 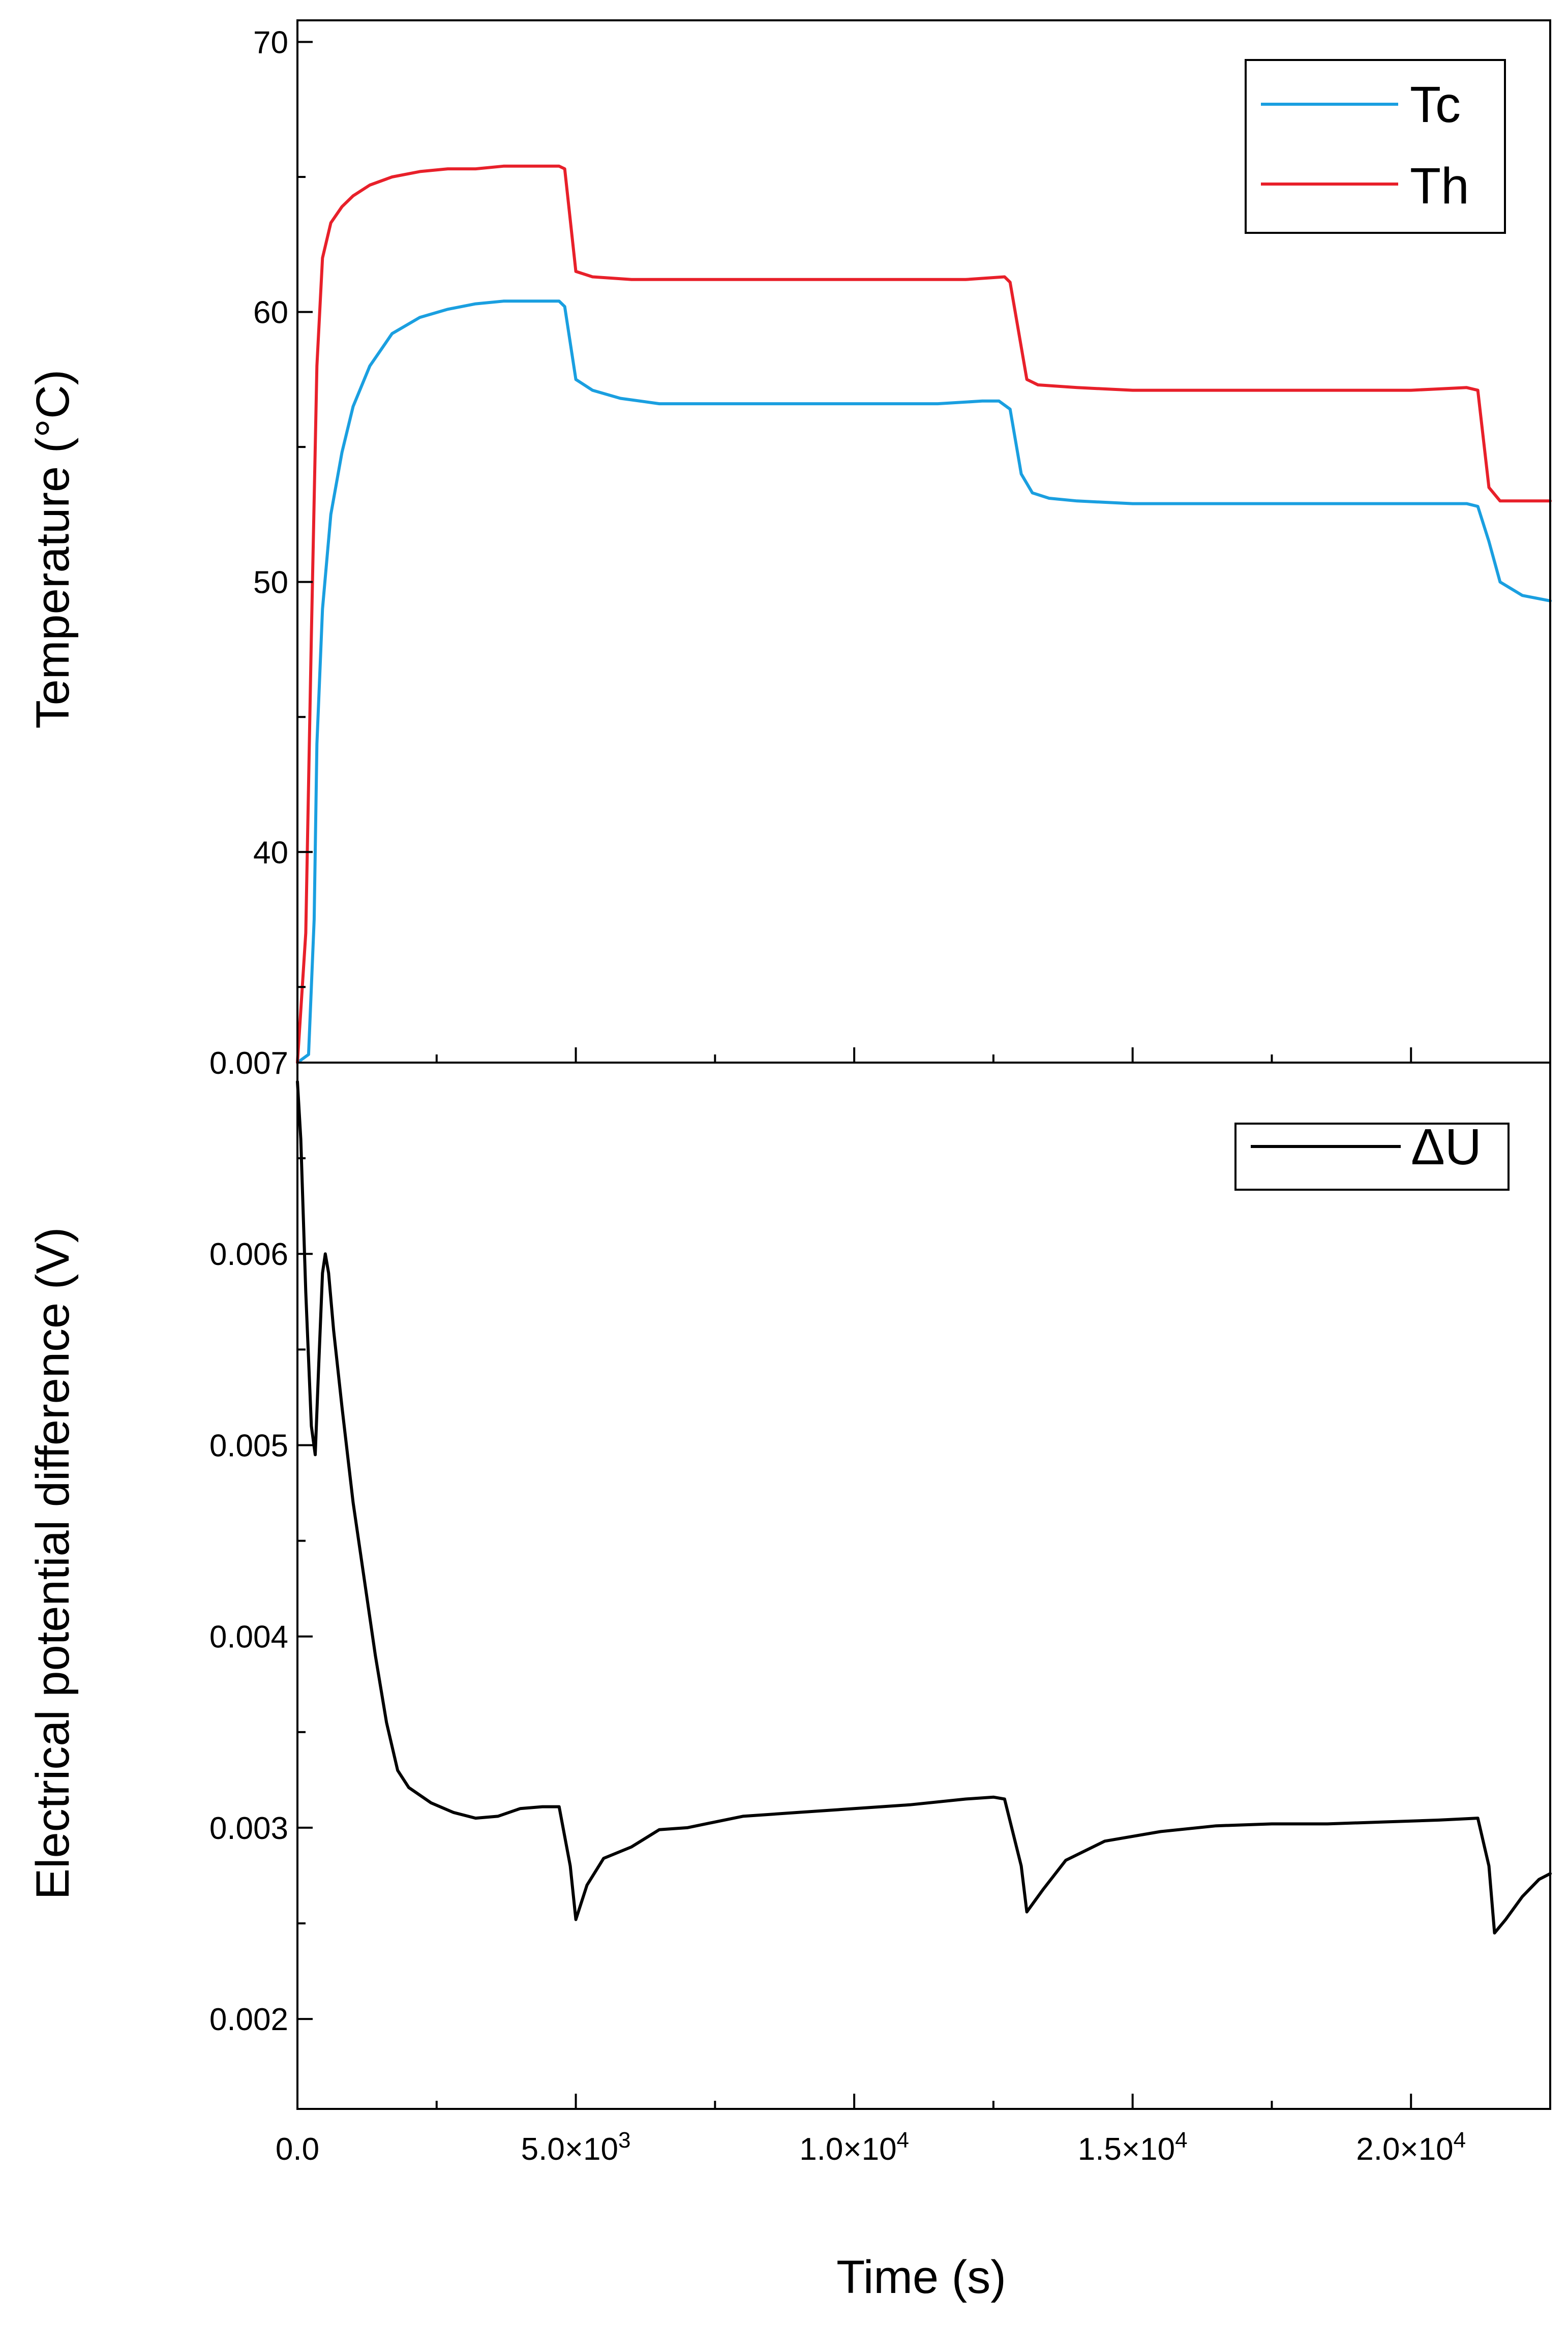 I want to click on voltage-y-tick-label: 0.003, so click(x=248, y=1828).